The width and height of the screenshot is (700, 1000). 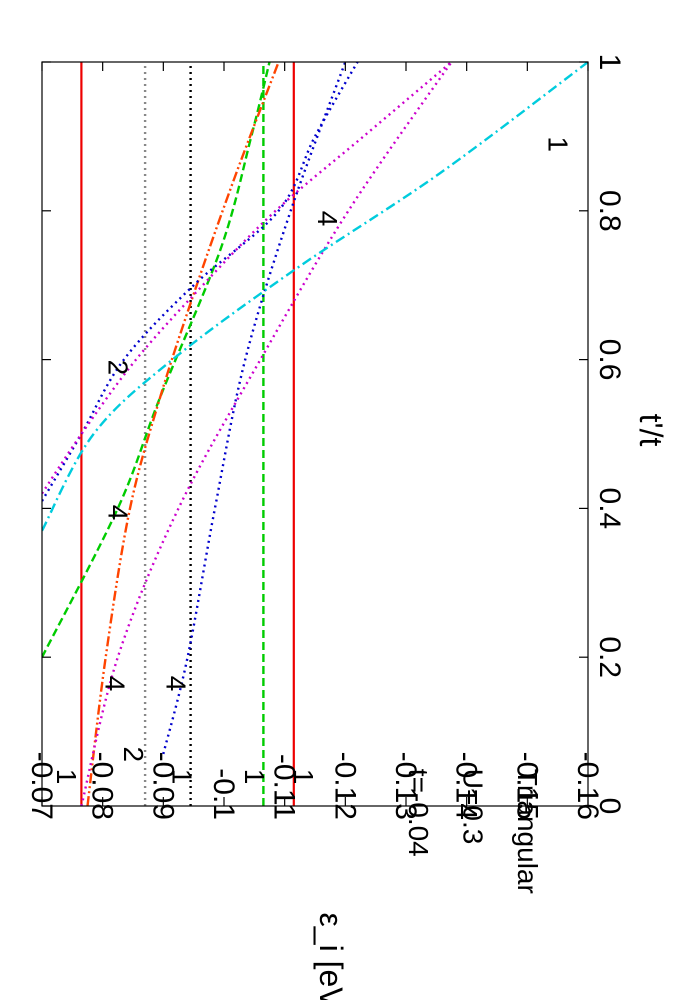 What do you see at coordinates (609, 360) in the screenshot?
I see `x-tick-label: 0.6` at bounding box center [609, 360].